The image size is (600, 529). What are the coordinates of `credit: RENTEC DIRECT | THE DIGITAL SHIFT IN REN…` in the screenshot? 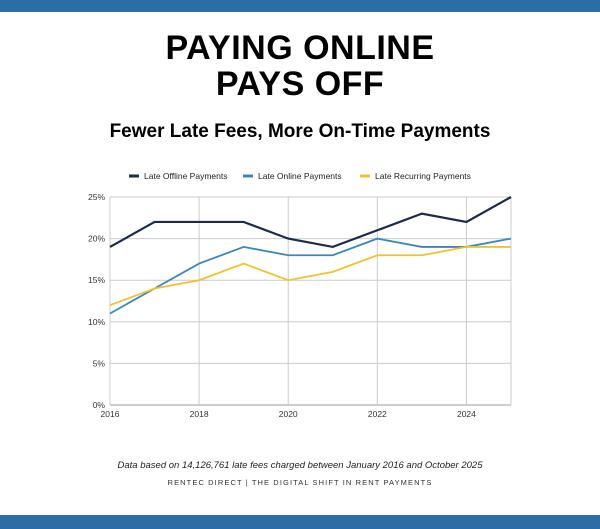 It's located at (300, 482).